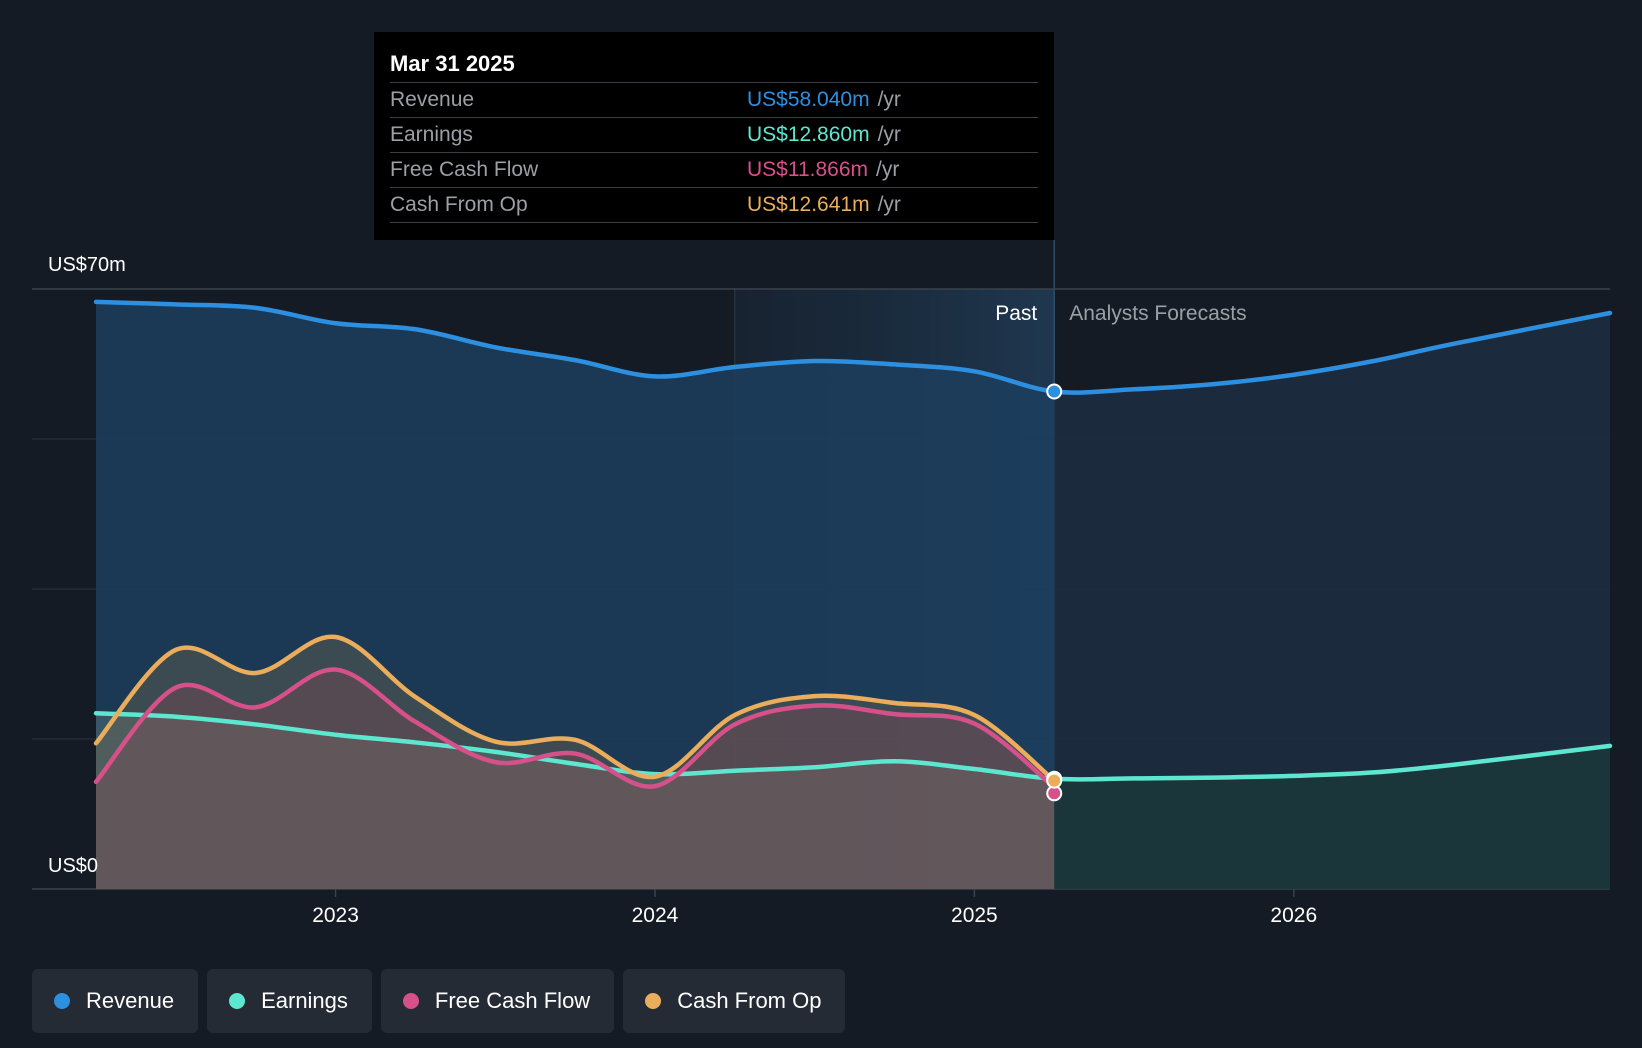  What do you see at coordinates (452, 63) in the screenshot?
I see `tooltip-date: Mar 31 2025` at bounding box center [452, 63].